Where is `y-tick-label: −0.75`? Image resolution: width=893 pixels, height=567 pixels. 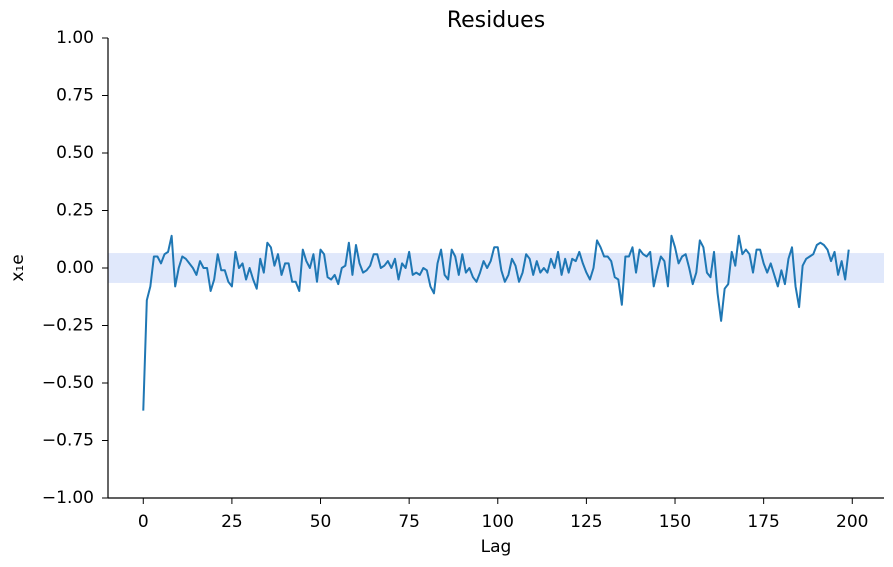 y-tick-label: −0.75 is located at coordinates (68, 441).